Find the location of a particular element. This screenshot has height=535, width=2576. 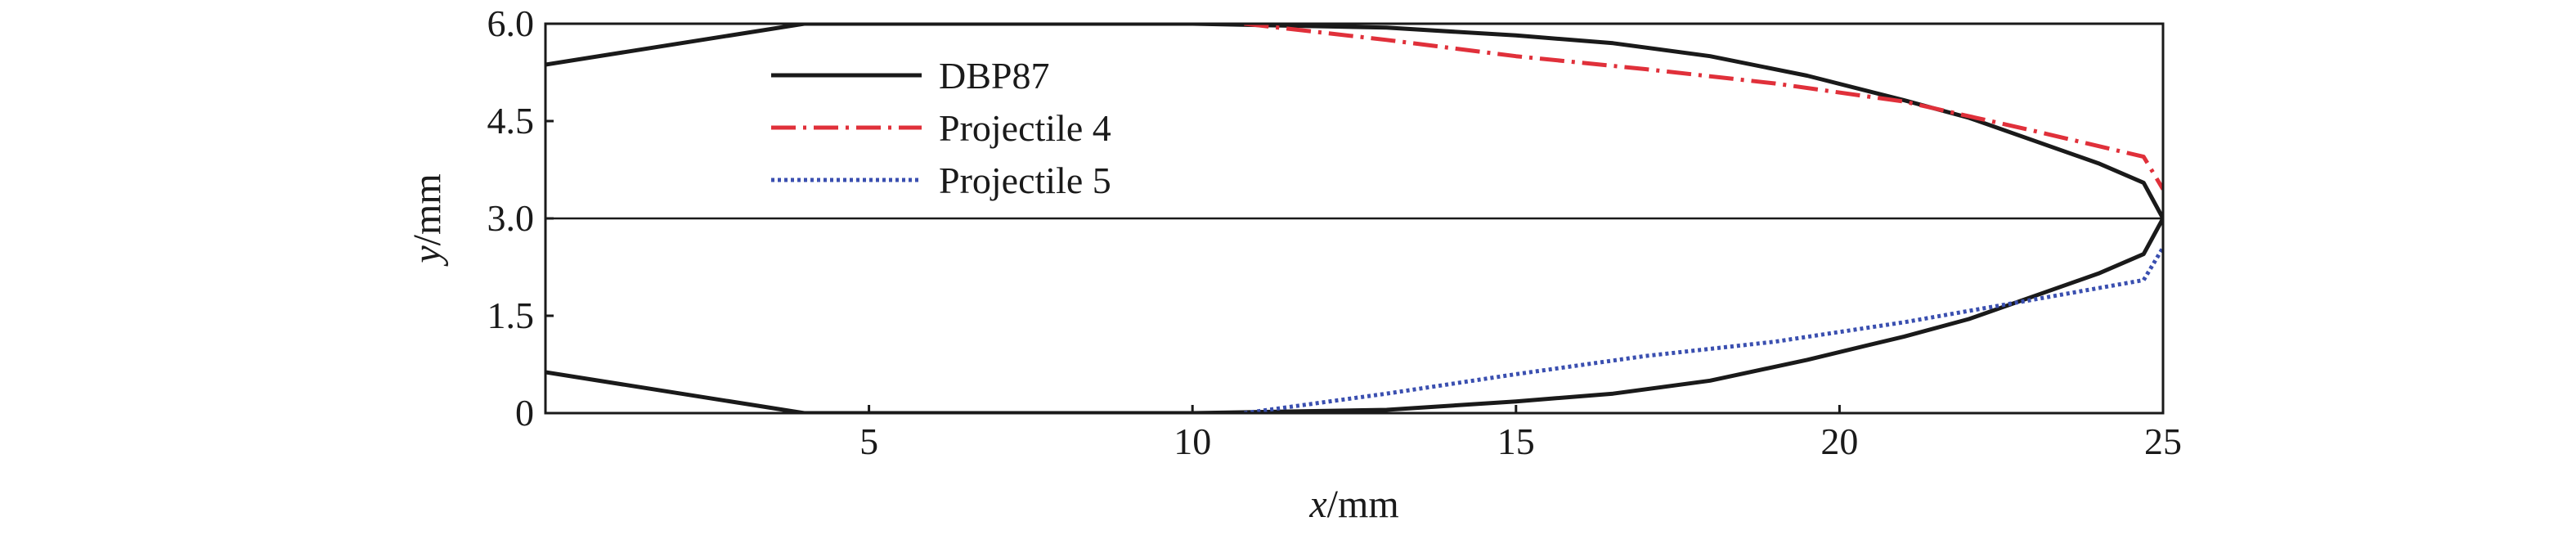

x-tick-label: 5 is located at coordinates (868, 441).